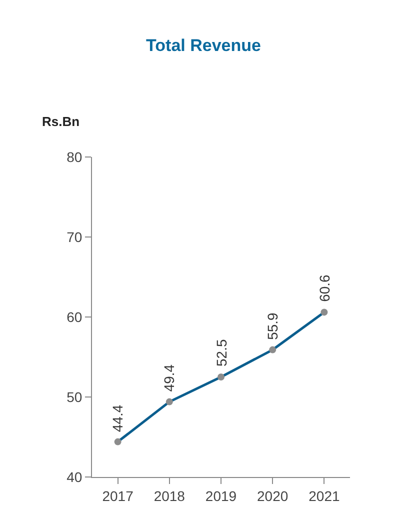 The height and width of the screenshot is (530, 407). Describe the element at coordinates (74, 156) in the screenshot. I see `y-tick-label: 80` at that location.